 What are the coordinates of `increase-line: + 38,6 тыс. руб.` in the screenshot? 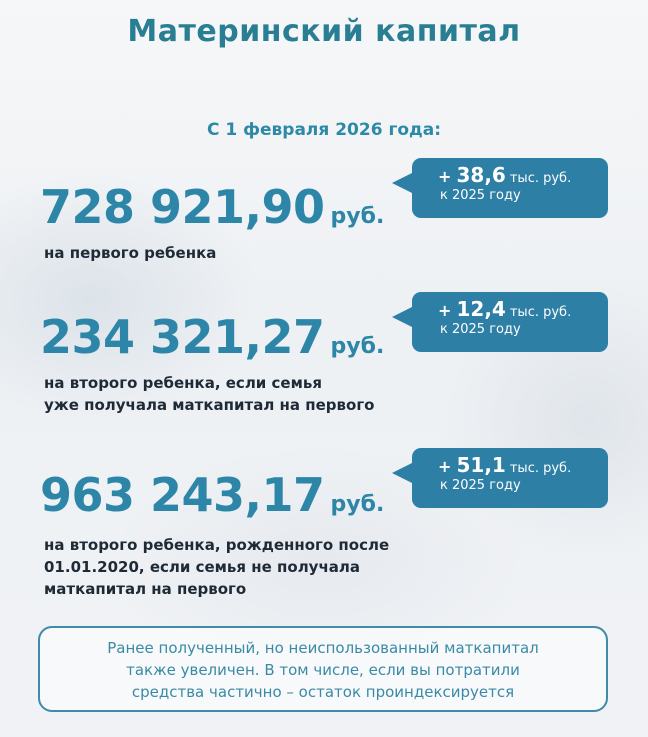 It's located at (510, 175).